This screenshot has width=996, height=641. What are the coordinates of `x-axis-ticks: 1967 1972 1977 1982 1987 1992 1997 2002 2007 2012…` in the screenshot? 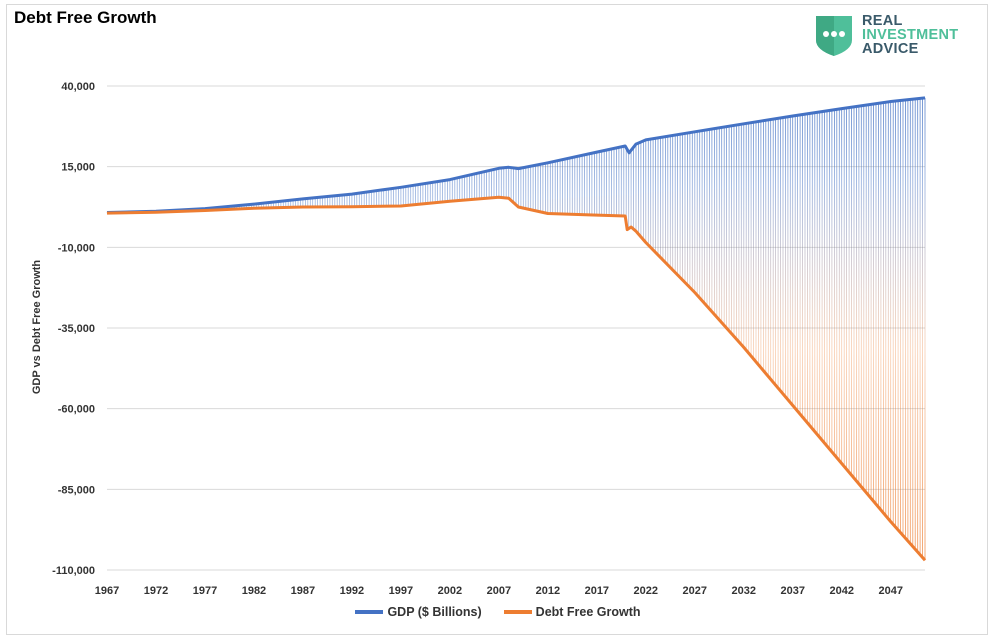 It's located at (499, 591).